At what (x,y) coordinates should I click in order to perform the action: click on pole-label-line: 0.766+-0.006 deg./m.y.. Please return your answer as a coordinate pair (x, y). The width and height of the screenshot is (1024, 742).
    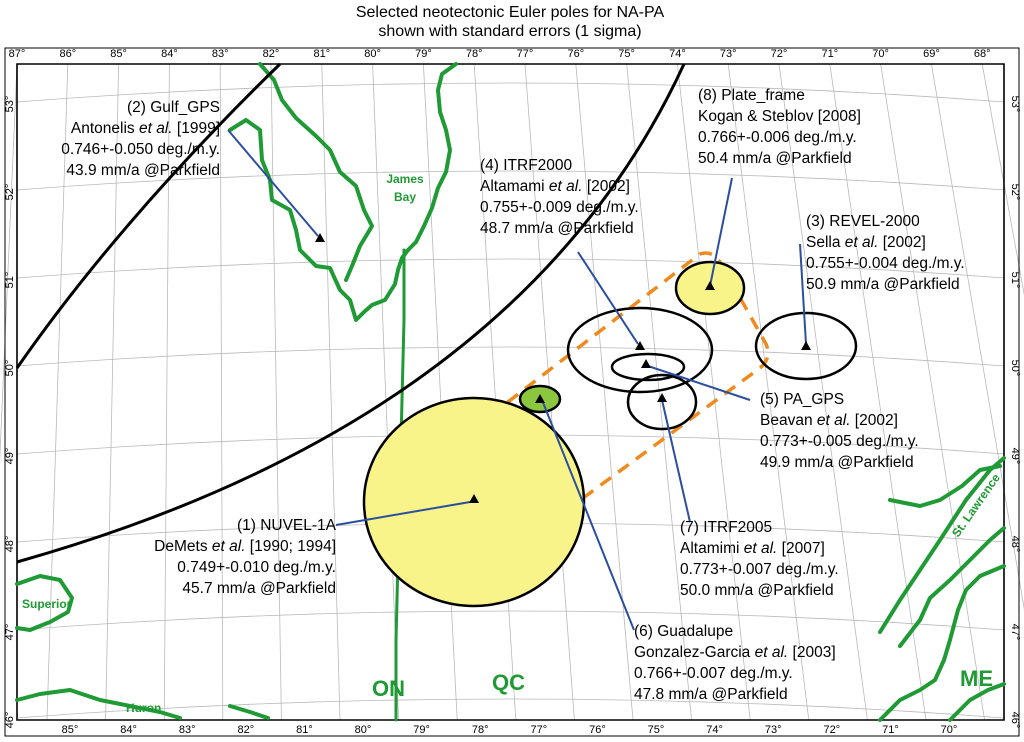
    Looking at the image, I should click on (777, 137).